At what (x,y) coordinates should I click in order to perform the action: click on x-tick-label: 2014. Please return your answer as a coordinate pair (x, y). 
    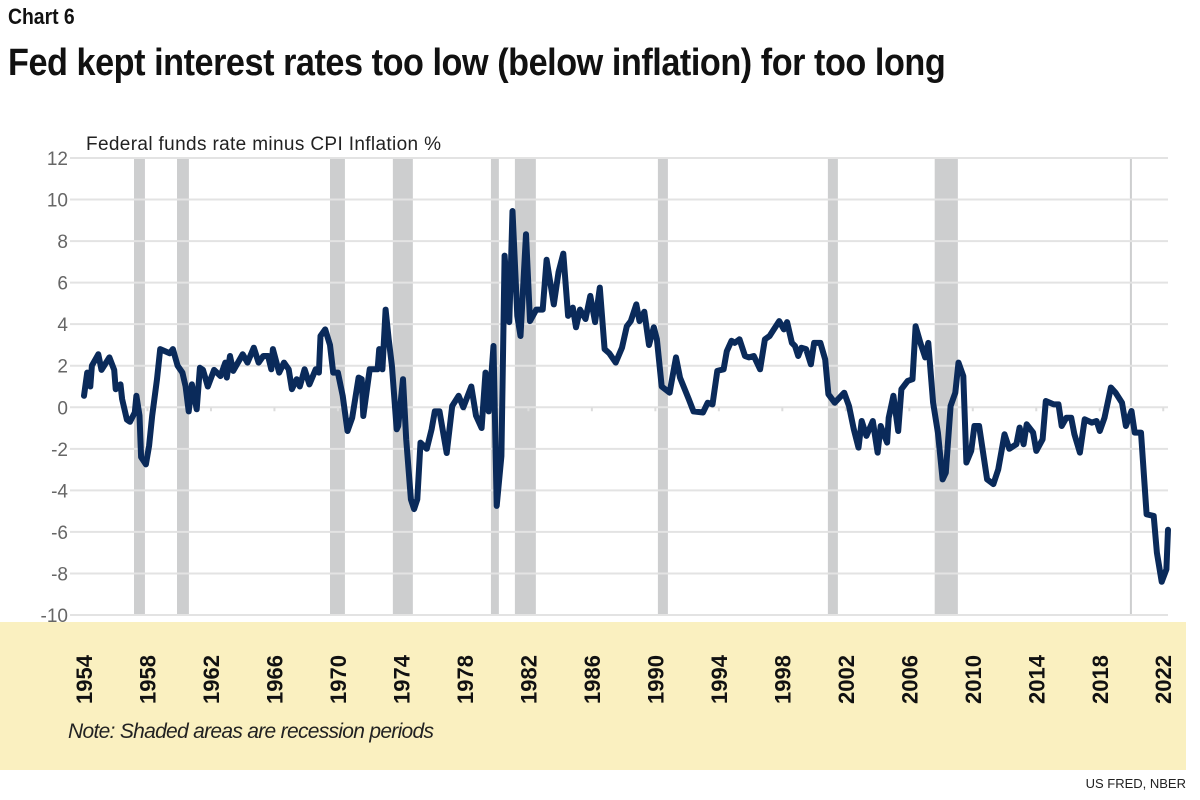
    Looking at the image, I should click on (1036, 679).